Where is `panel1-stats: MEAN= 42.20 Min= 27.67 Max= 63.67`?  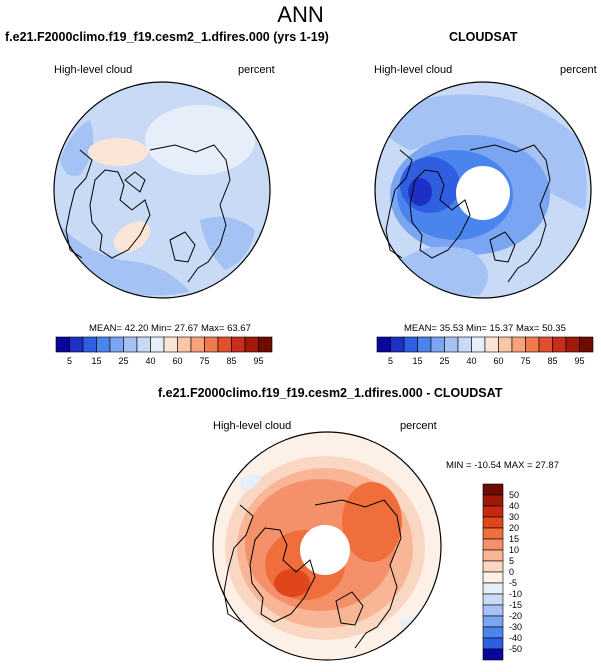 panel1-stats: MEAN= 42.20 Min= 27.67 Max= 63.67 is located at coordinates (170, 328).